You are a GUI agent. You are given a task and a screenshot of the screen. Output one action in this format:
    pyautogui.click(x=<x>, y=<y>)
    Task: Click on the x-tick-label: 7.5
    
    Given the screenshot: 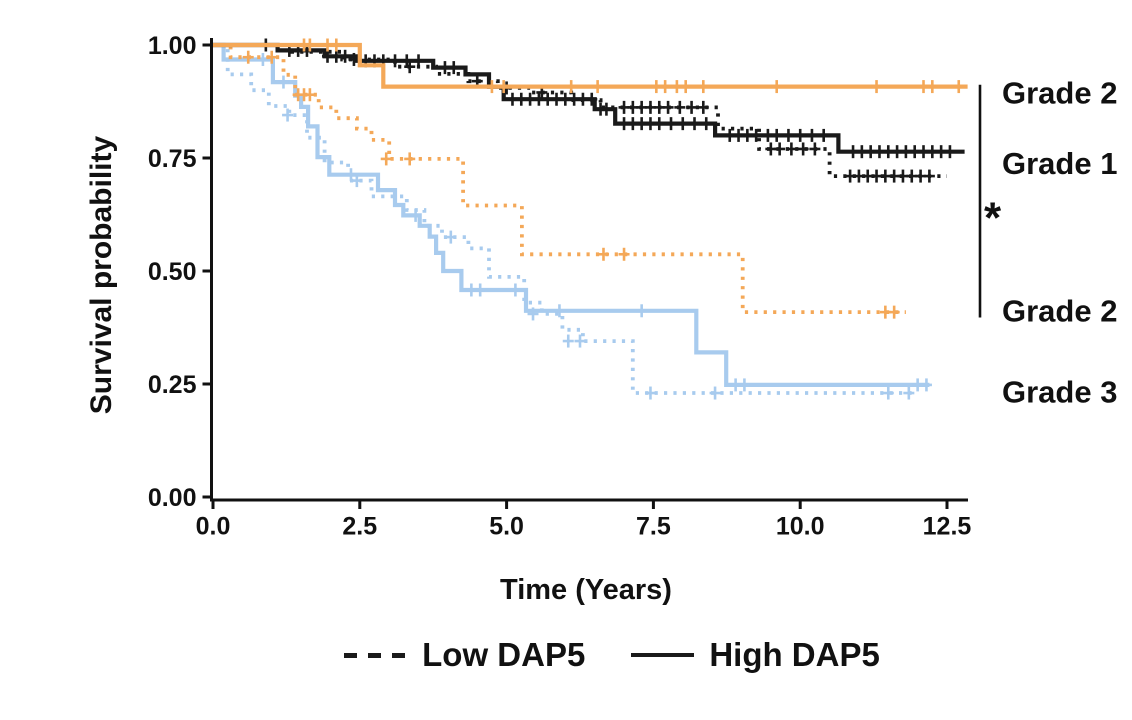 What is the action you would take?
    pyautogui.click(x=653, y=527)
    